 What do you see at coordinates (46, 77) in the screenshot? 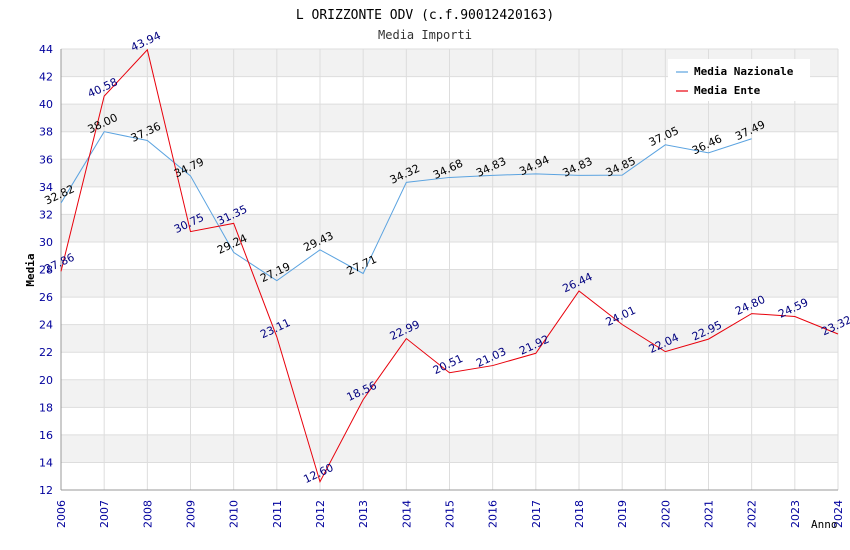
I see `y-tick-label: 42` at bounding box center [46, 77].